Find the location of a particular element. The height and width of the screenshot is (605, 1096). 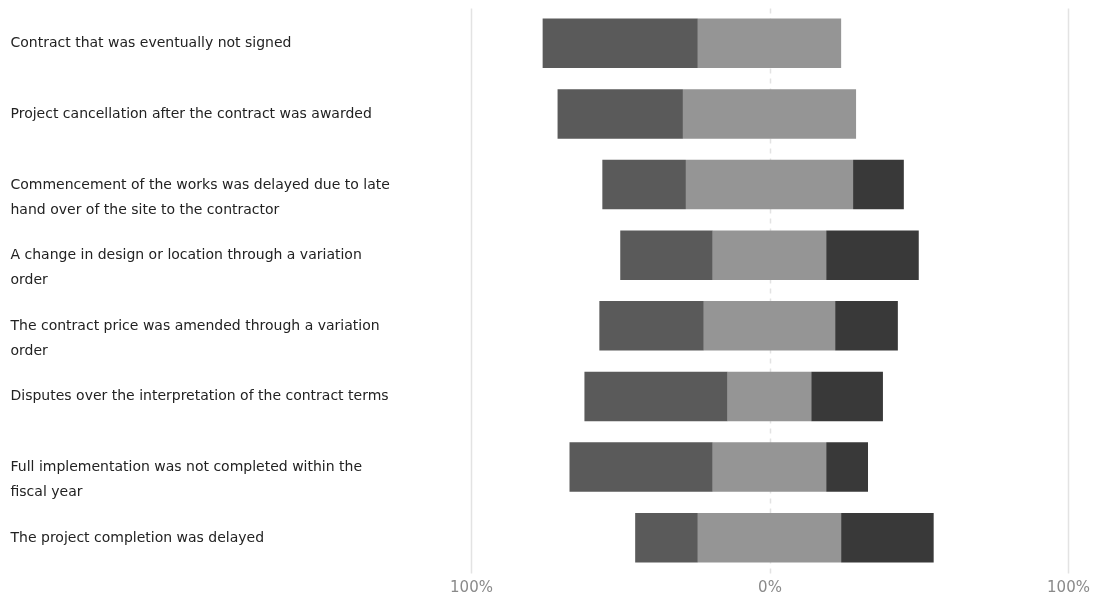

y-tick-label: Commencement of the works was delayed due to late hand over of the site to the contractor is located at coordinates (200, 196).